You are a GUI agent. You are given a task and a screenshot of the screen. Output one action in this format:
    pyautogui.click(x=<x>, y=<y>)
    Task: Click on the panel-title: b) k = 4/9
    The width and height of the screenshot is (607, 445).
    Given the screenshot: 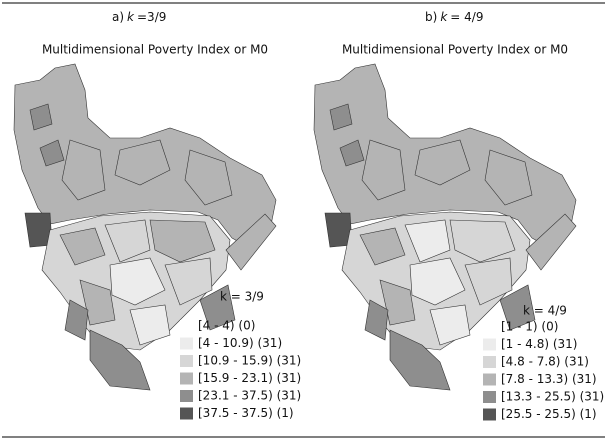 What is the action you would take?
    pyautogui.click(x=454, y=17)
    